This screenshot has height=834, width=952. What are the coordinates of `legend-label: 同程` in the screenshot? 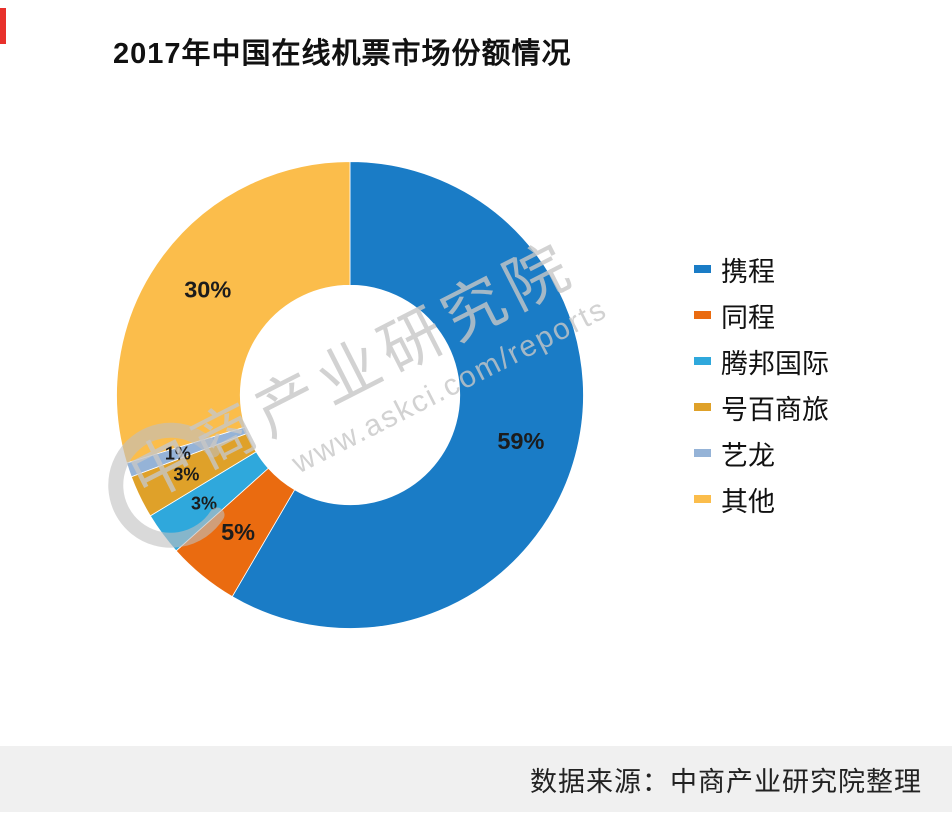 It's located at (748, 317).